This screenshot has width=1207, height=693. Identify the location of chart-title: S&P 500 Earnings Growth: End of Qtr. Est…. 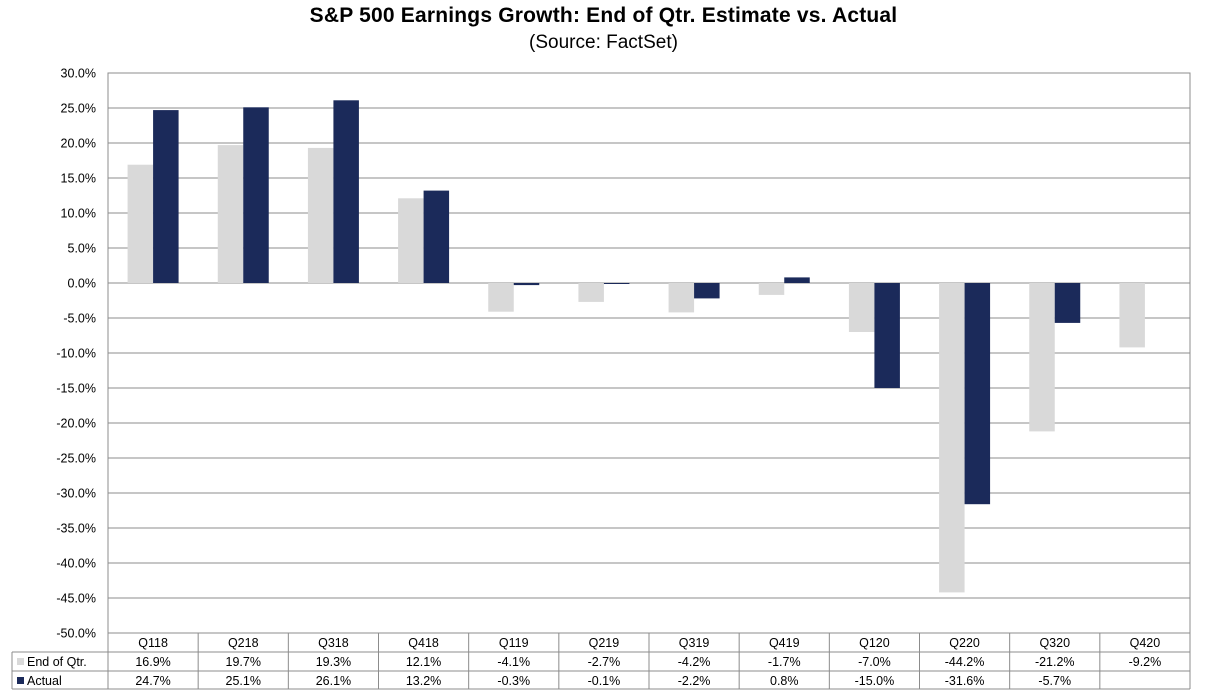
(603, 15).